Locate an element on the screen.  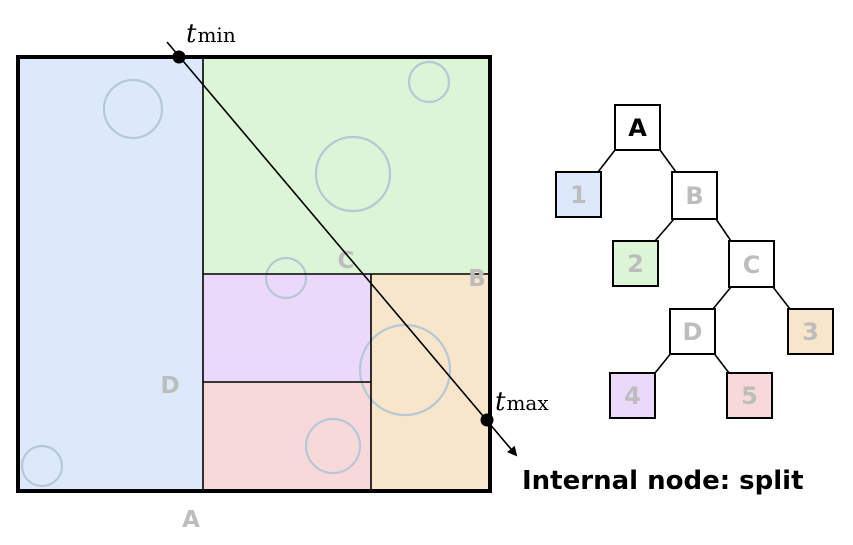
split-label-b: B is located at coordinates (477, 279).